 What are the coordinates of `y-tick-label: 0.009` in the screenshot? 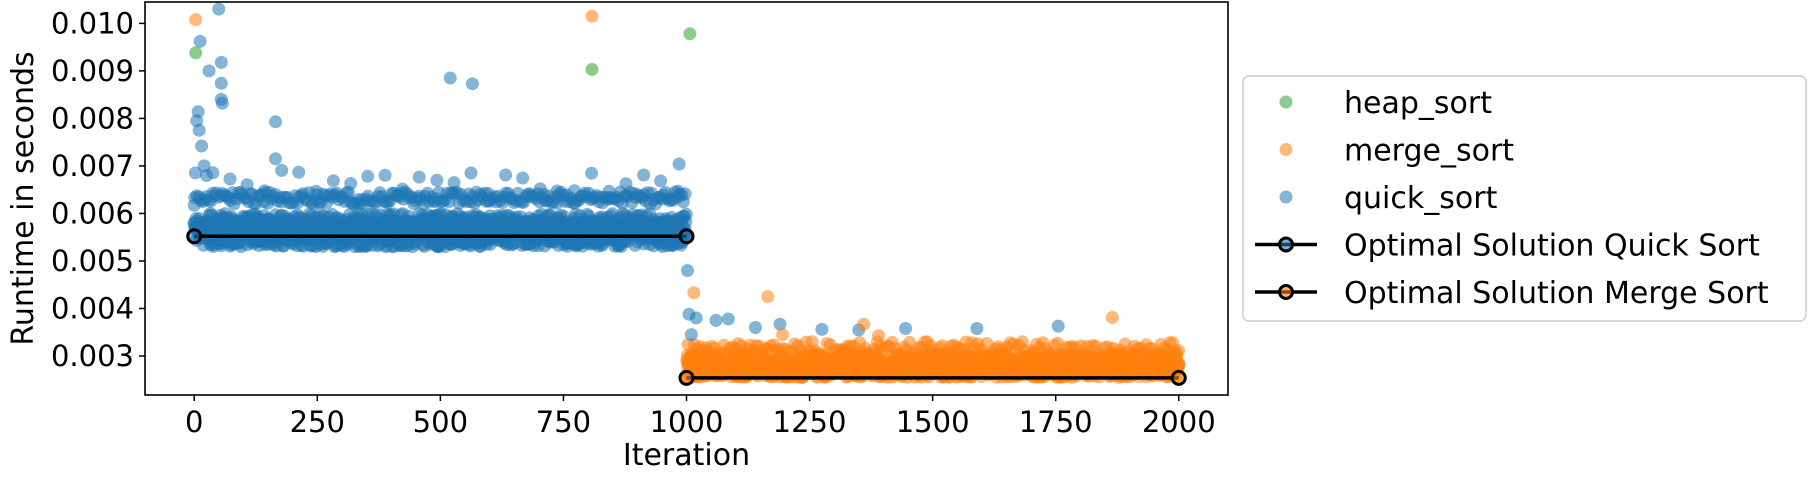 It's located at (92, 71).